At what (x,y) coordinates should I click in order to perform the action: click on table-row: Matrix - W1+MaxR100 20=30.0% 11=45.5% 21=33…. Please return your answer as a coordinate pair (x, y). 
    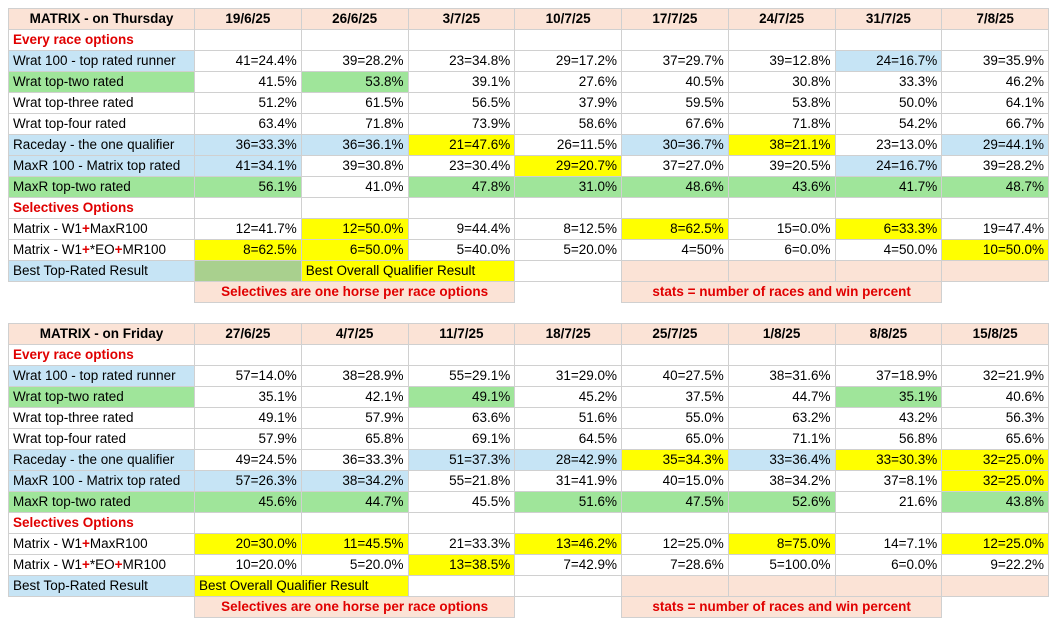
    Looking at the image, I should click on (528, 544).